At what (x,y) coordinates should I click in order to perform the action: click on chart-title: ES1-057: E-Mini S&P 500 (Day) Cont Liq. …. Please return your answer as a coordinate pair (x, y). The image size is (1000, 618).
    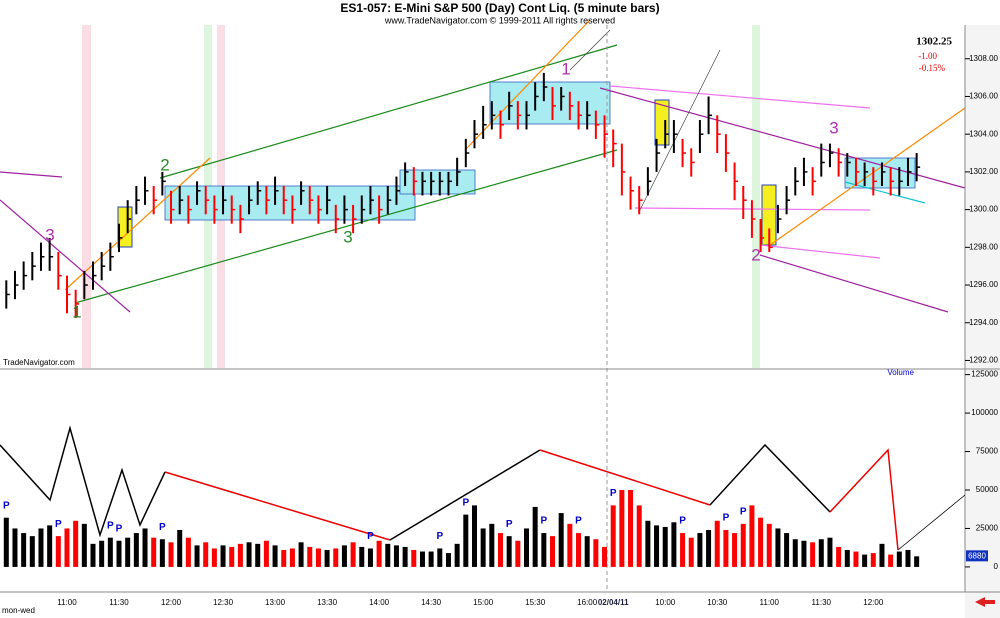
    Looking at the image, I should click on (499, 8).